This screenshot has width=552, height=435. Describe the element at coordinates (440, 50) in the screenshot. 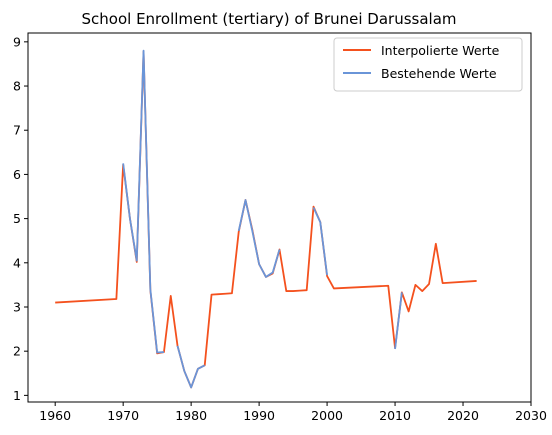

I see `legend-label-interpolated: Interpolierte Werte` at that location.